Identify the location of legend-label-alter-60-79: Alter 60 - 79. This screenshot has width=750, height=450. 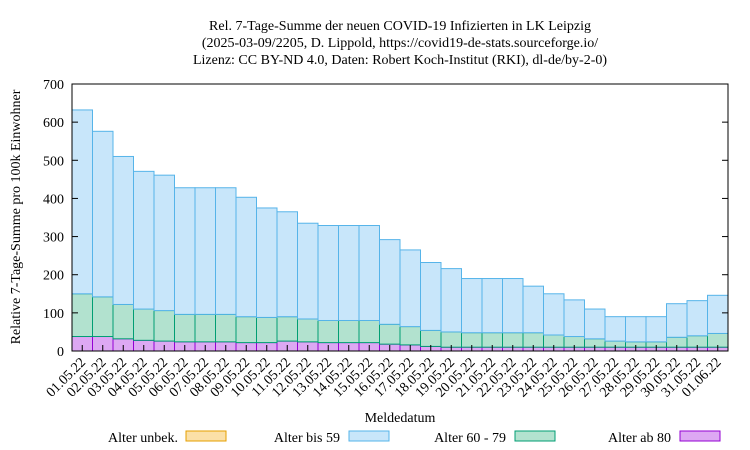
(470, 438).